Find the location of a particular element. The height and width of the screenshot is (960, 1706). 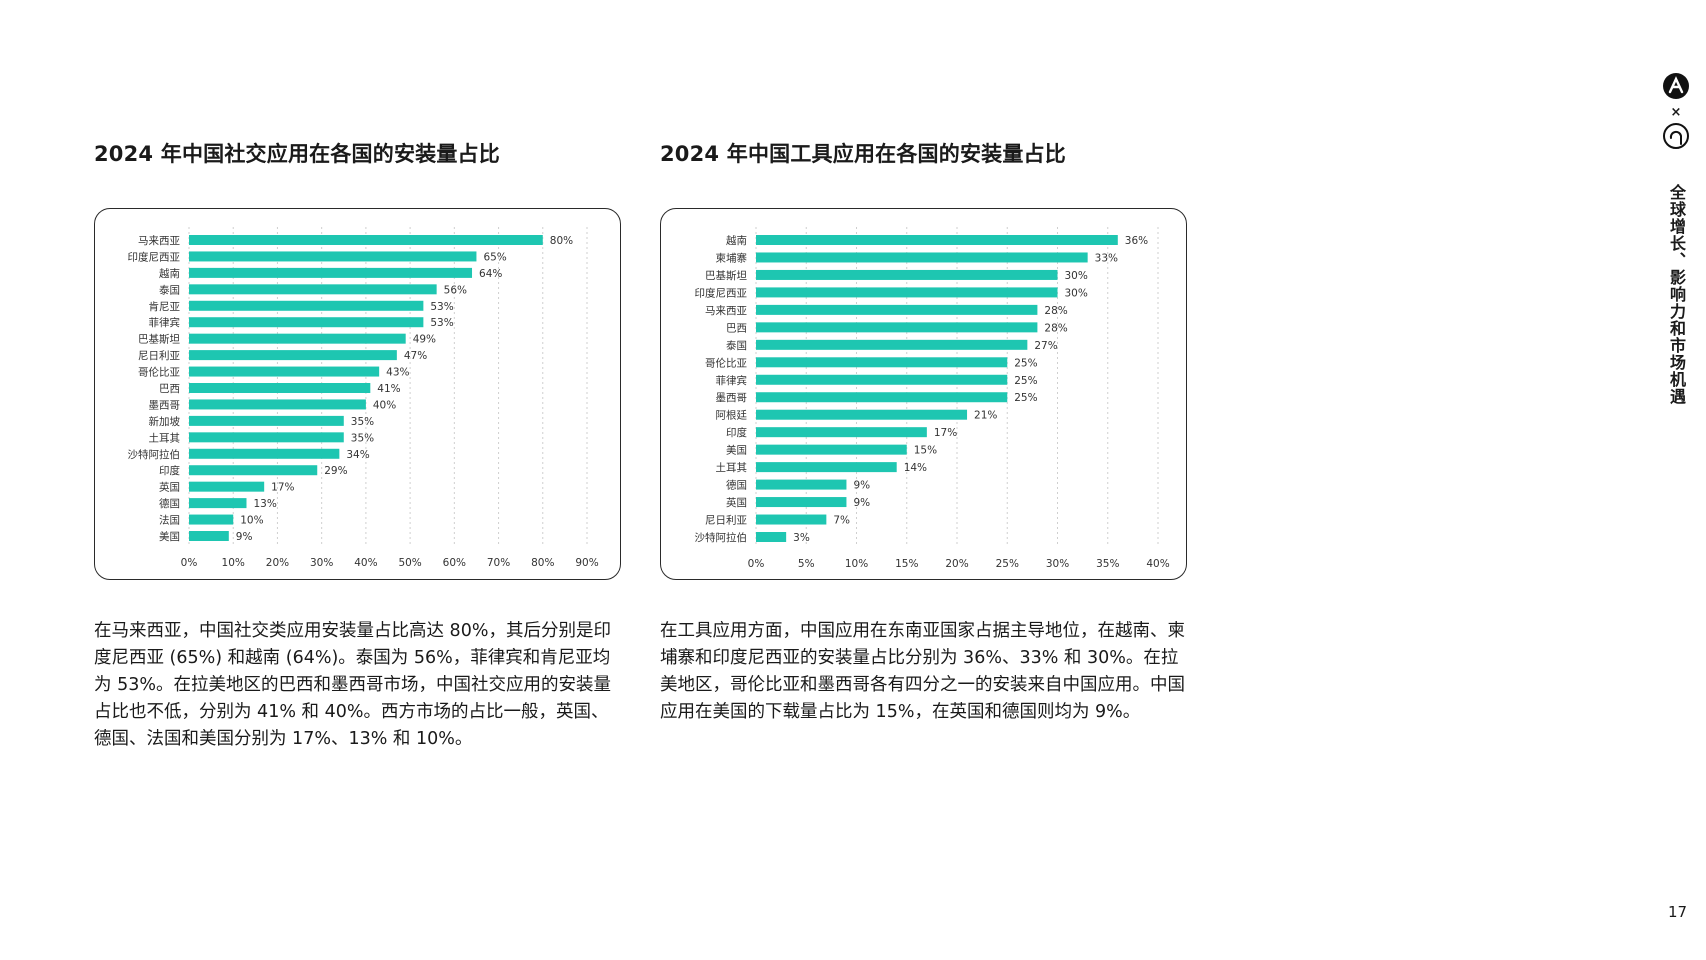

tool-chart-title: 2024 年中国工具应用在各国的安装量占比 is located at coordinates (863, 154).